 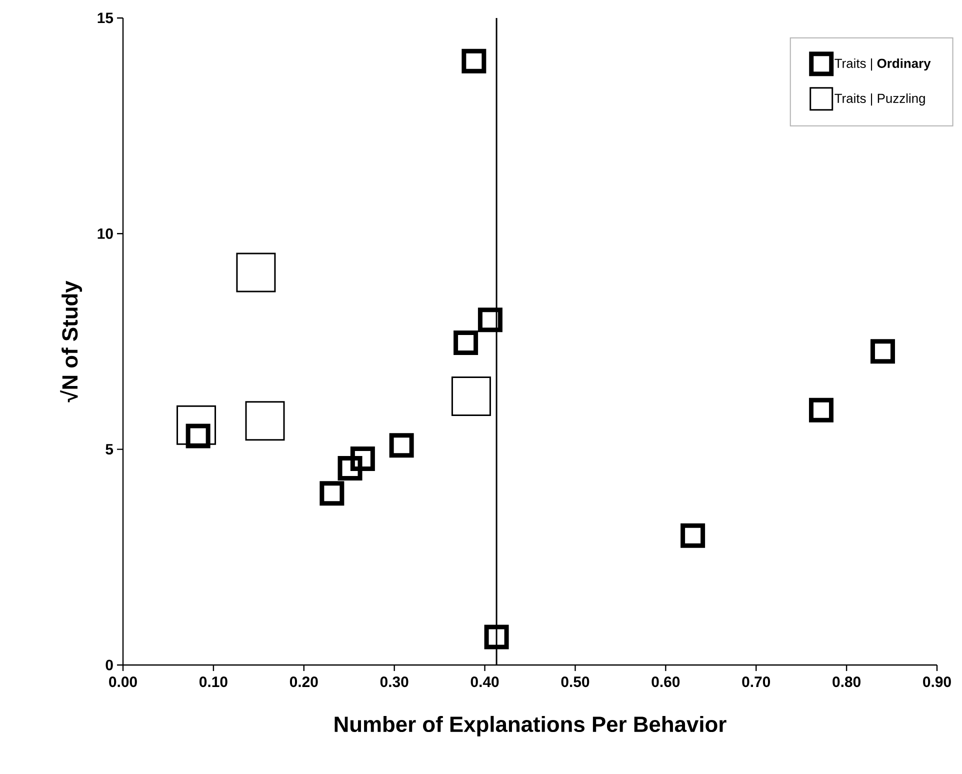 What do you see at coordinates (105, 233) in the screenshot?
I see `y-tick-label: 10` at bounding box center [105, 233].